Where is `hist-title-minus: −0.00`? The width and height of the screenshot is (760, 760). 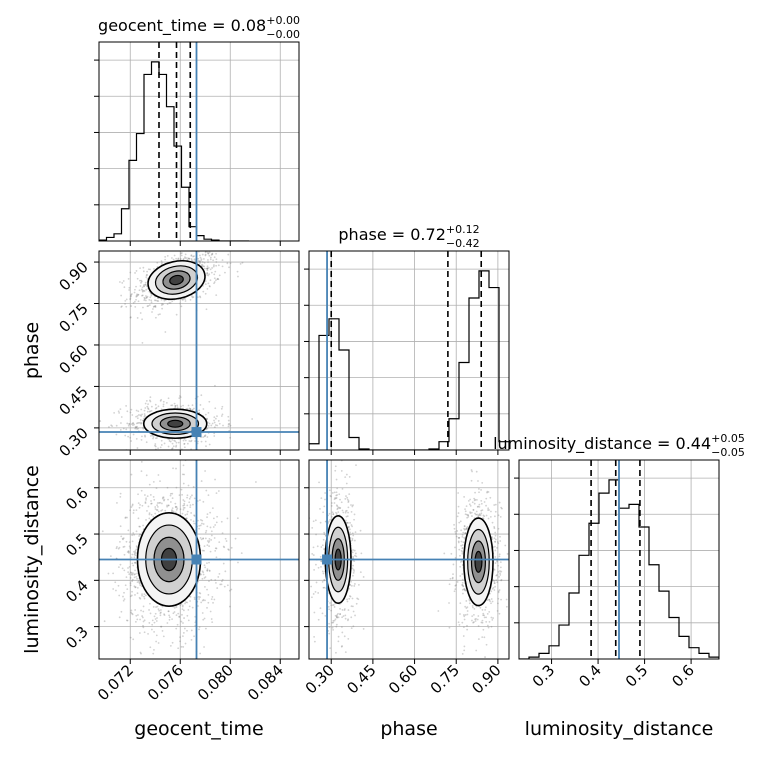
hist-title-minus: −0.00 is located at coordinates (283, 34).